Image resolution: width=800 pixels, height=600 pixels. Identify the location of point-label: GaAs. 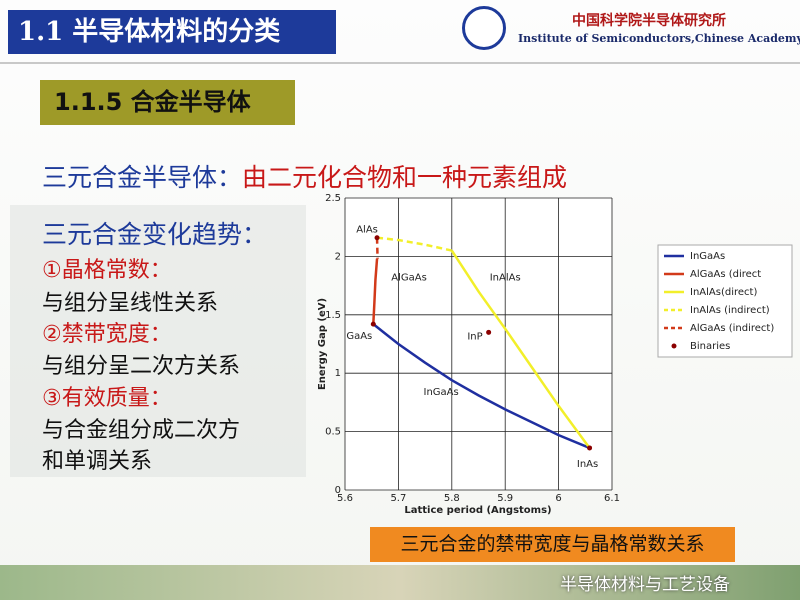
(359, 336).